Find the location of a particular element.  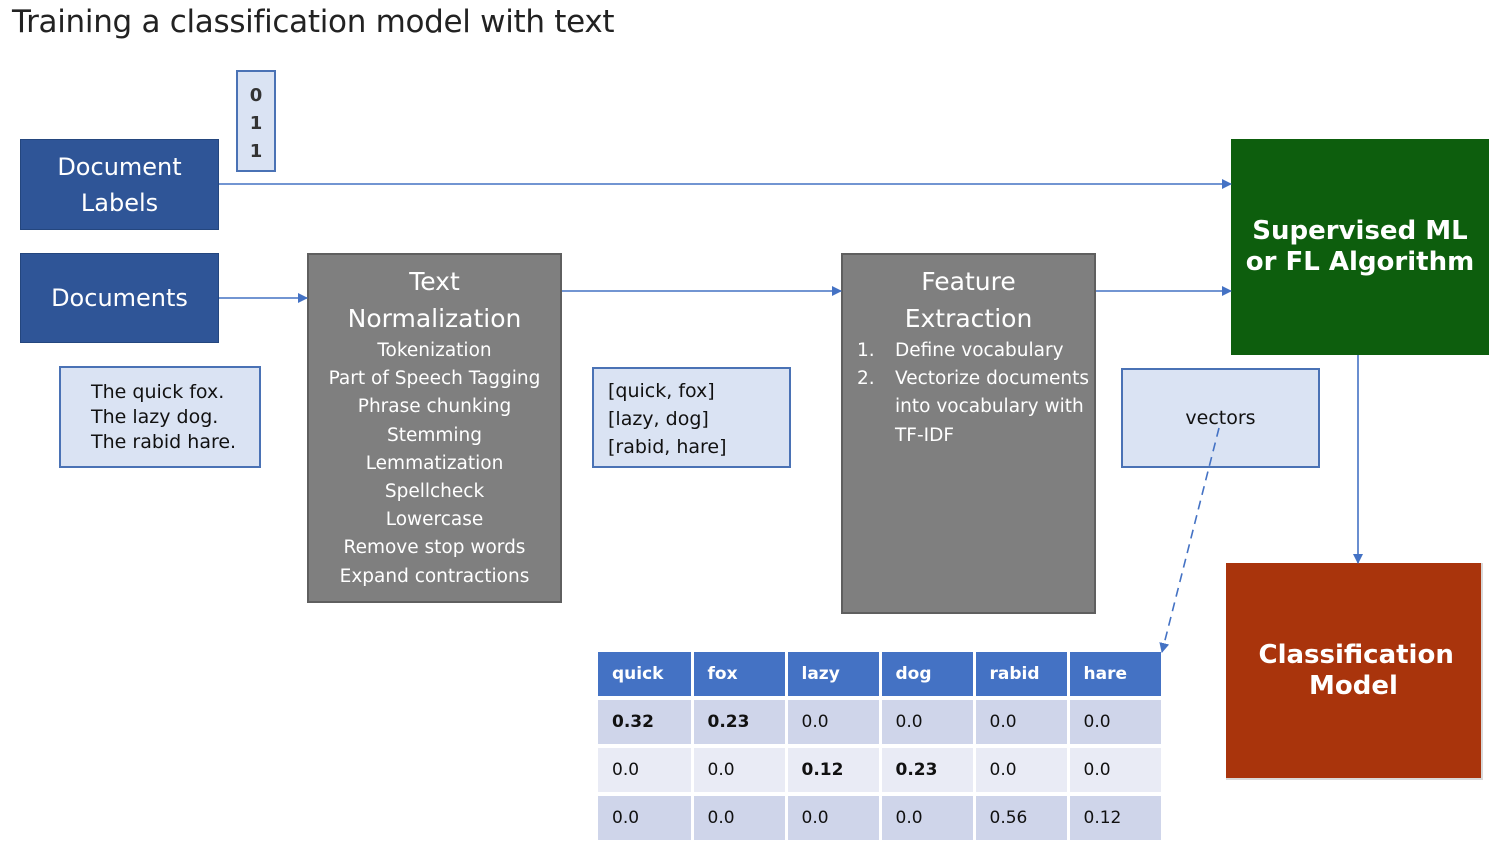

normalization-step: Part of Speech Tagging is located at coordinates (434, 379).